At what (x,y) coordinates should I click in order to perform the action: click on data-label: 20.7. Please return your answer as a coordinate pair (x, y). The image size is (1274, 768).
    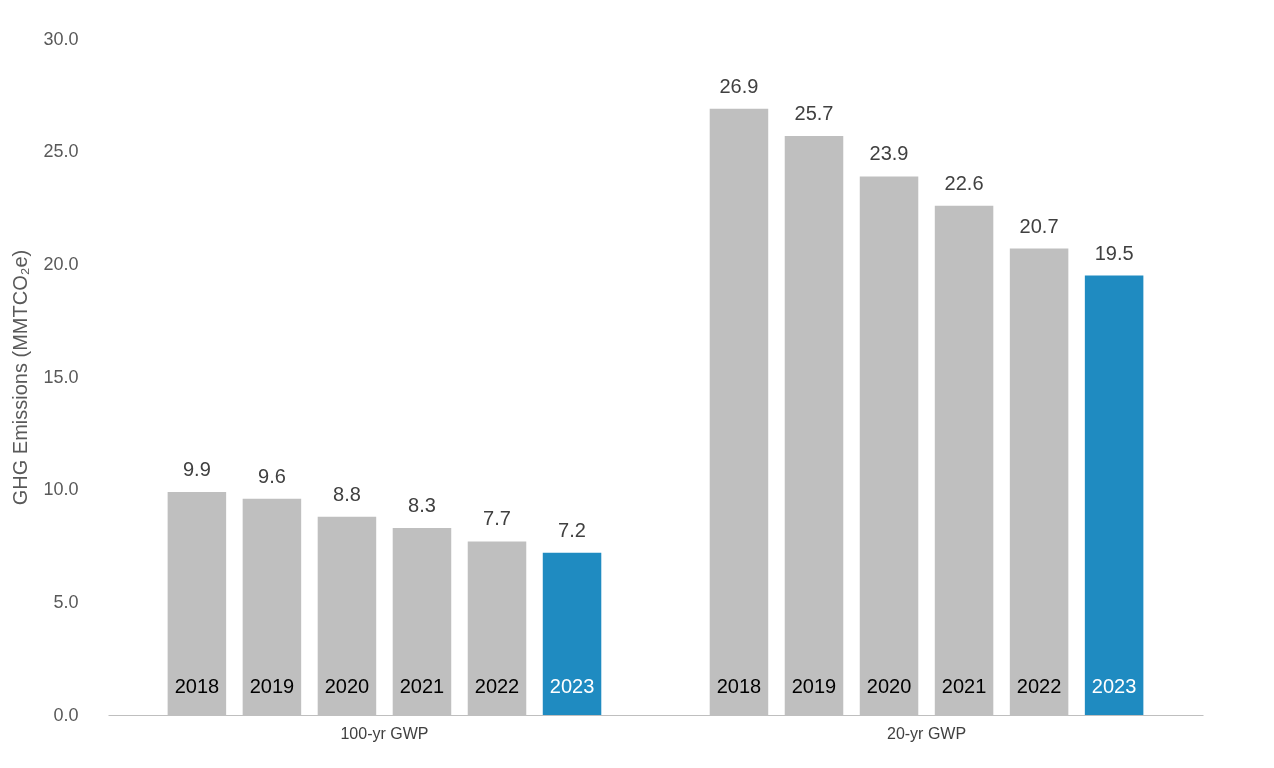
    Looking at the image, I should click on (1039, 225).